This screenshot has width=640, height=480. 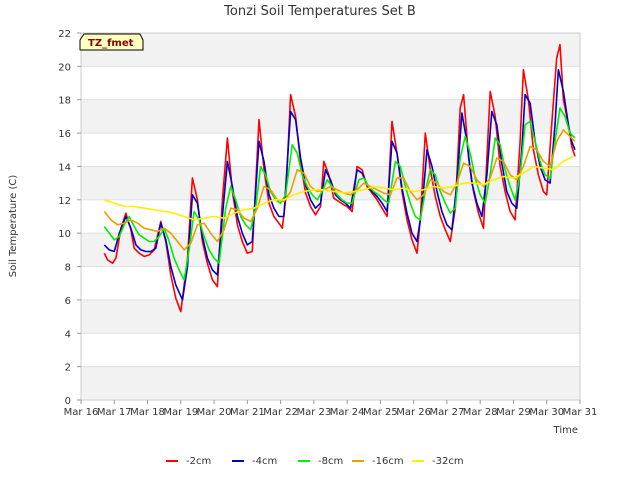 I want to click on x-tick-label: Mar 22, so click(x=280, y=412).